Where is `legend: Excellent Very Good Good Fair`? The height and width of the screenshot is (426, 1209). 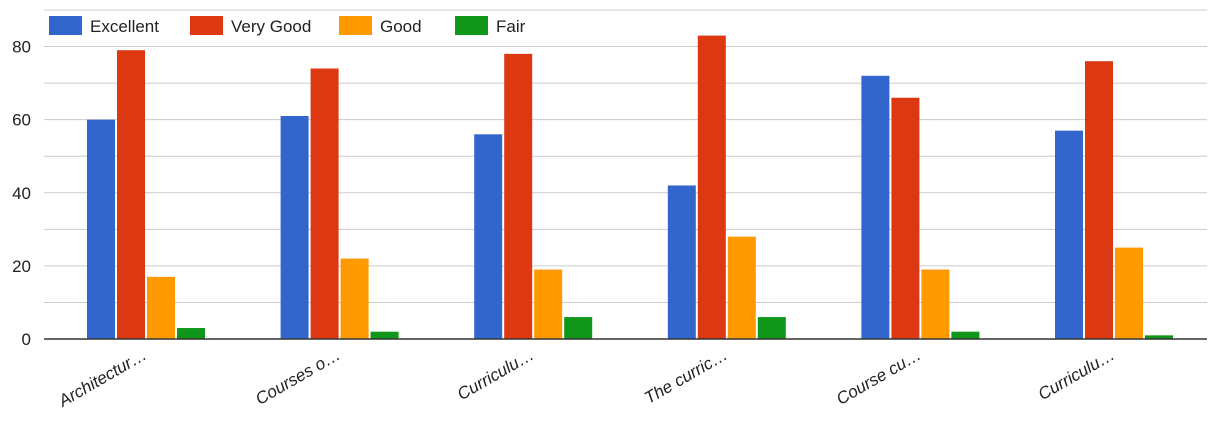 legend: Excellent Very Good Good Fair is located at coordinates (287, 26).